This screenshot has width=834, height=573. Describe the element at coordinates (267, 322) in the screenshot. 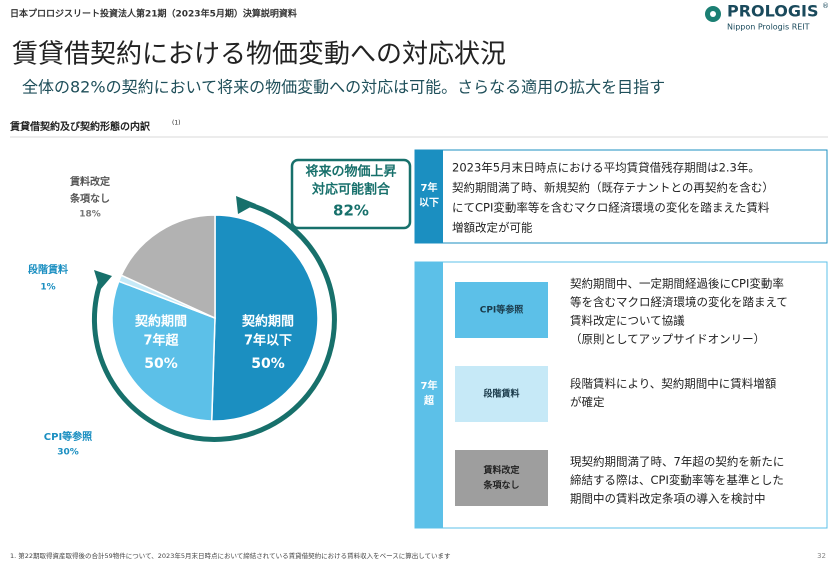

I see `slice-label: 契約期間` at that location.